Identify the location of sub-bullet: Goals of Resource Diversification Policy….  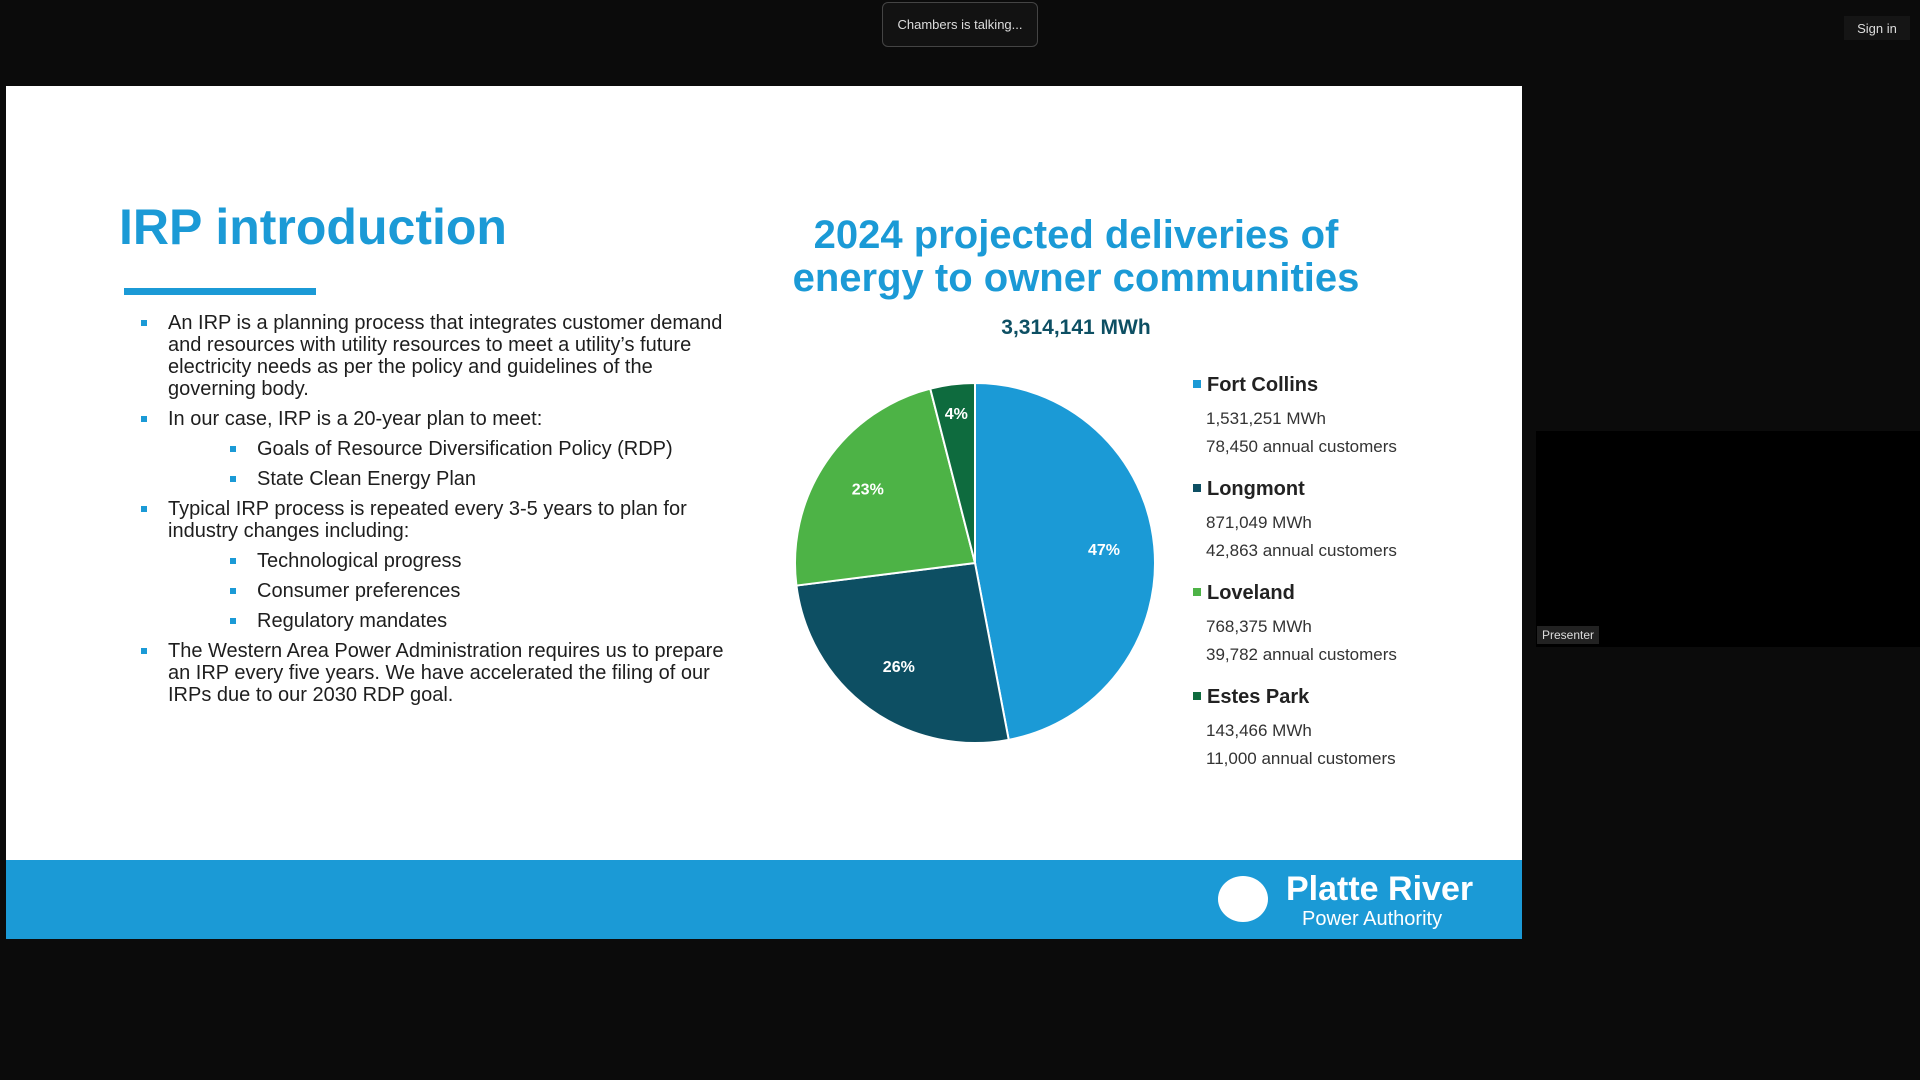
(452, 449).